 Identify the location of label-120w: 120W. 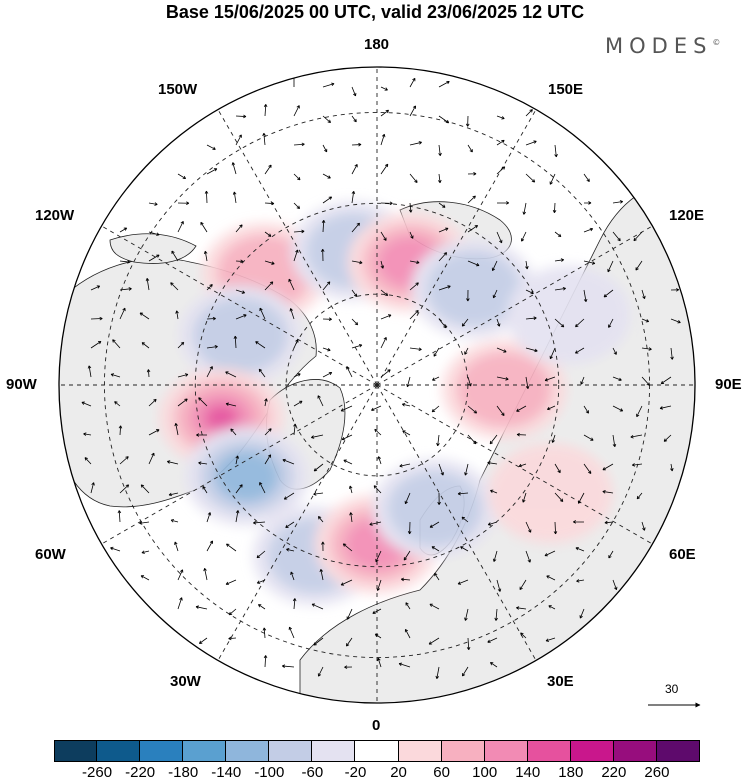
(55, 215).